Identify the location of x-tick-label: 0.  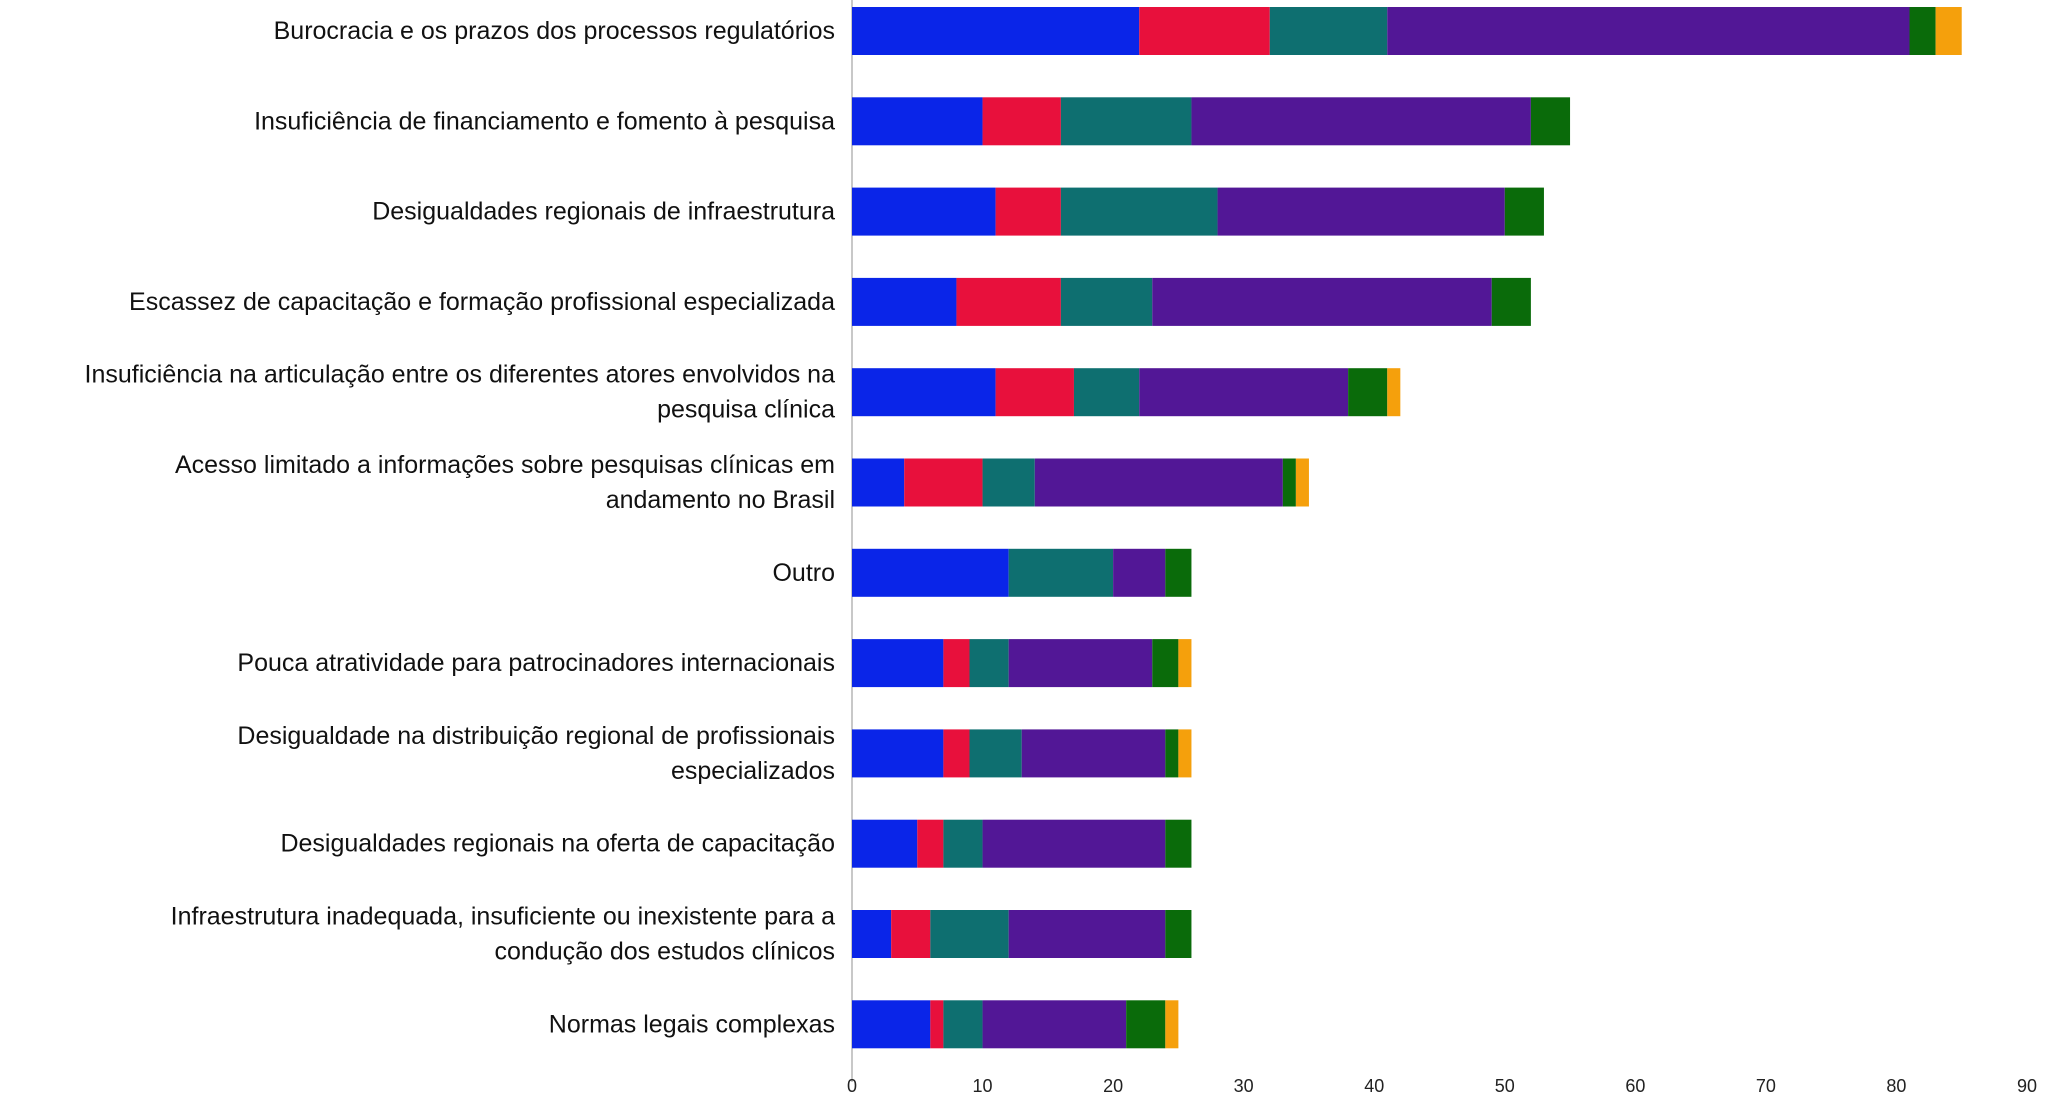
(852, 1084).